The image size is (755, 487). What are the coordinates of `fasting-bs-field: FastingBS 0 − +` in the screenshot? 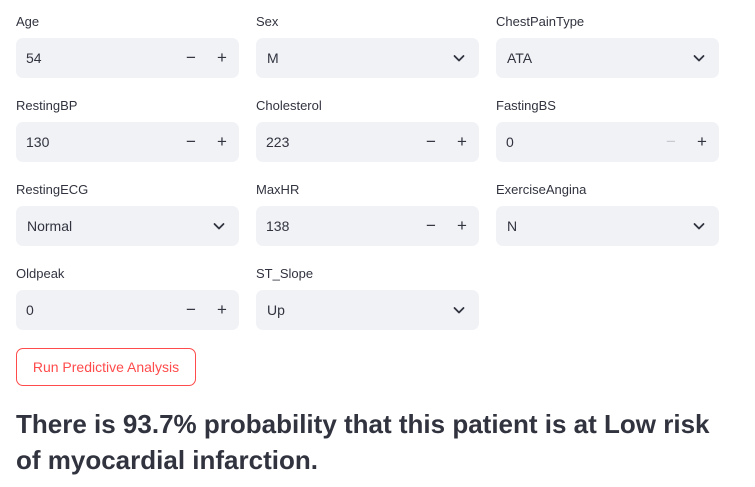 It's located at (607, 126).